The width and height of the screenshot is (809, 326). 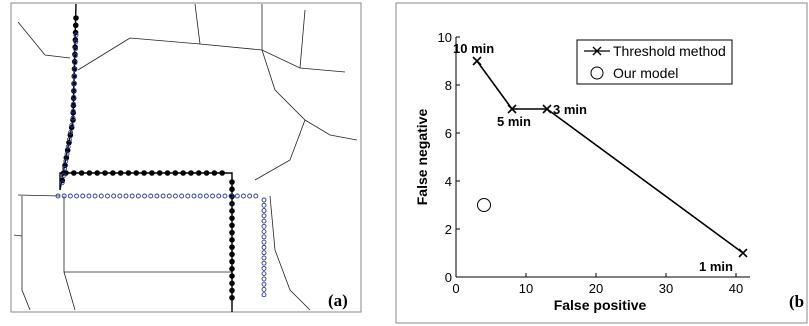 What do you see at coordinates (796, 301) in the screenshot?
I see `panel-b-label: (b` at bounding box center [796, 301].